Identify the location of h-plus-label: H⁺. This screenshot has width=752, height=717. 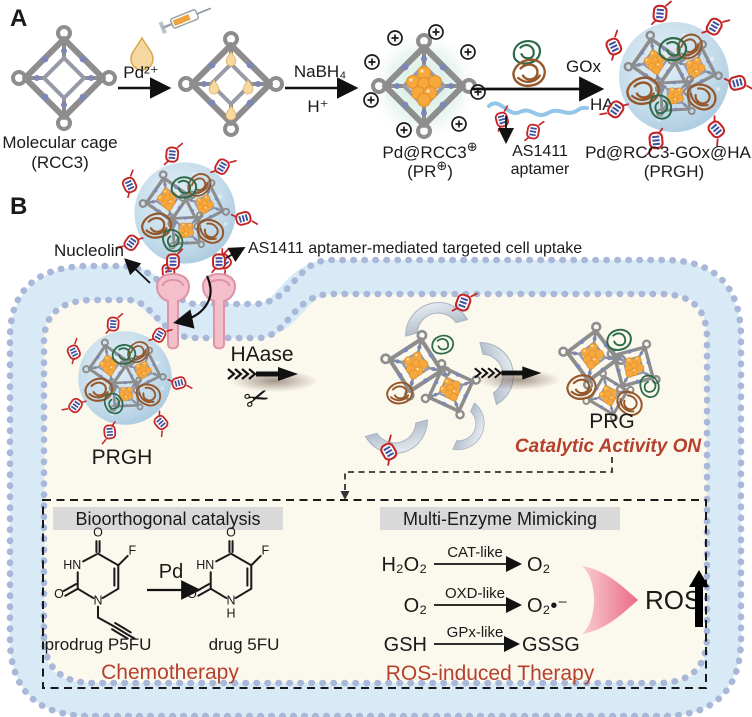
(317, 106).